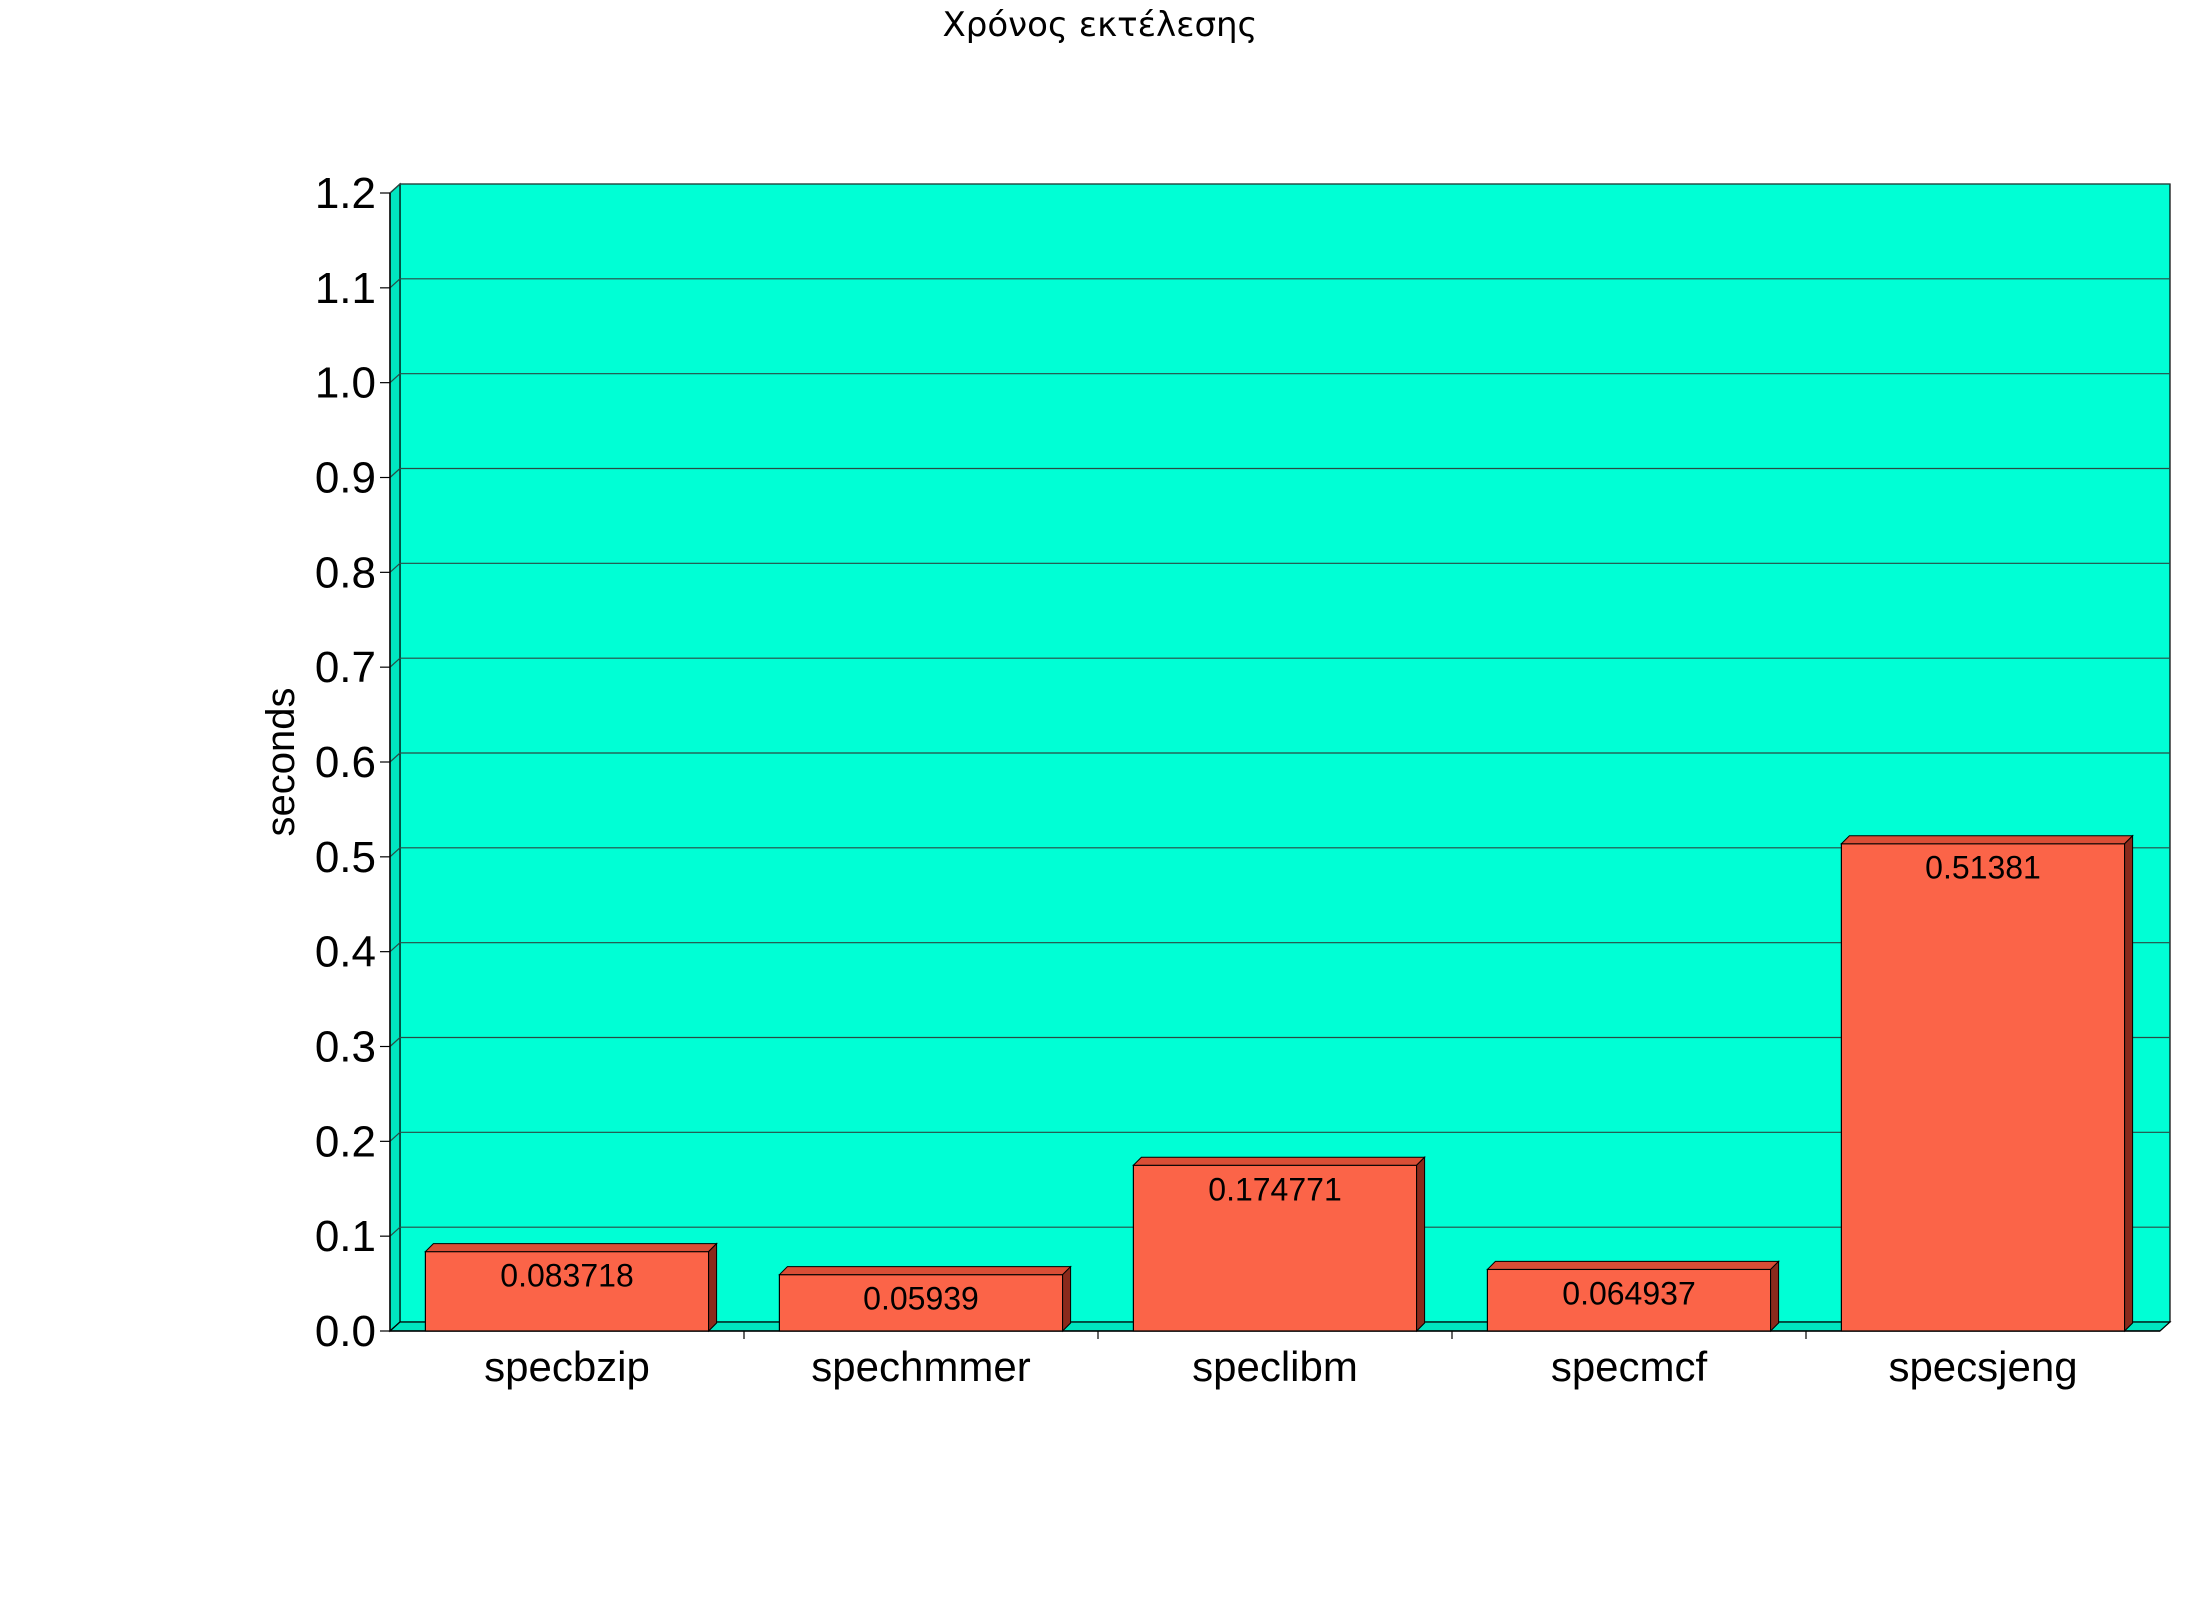  What do you see at coordinates (920, 1366) in the screenshot?
I see `x-tick-label: spechmmer` at bounding box center [920, 1366].